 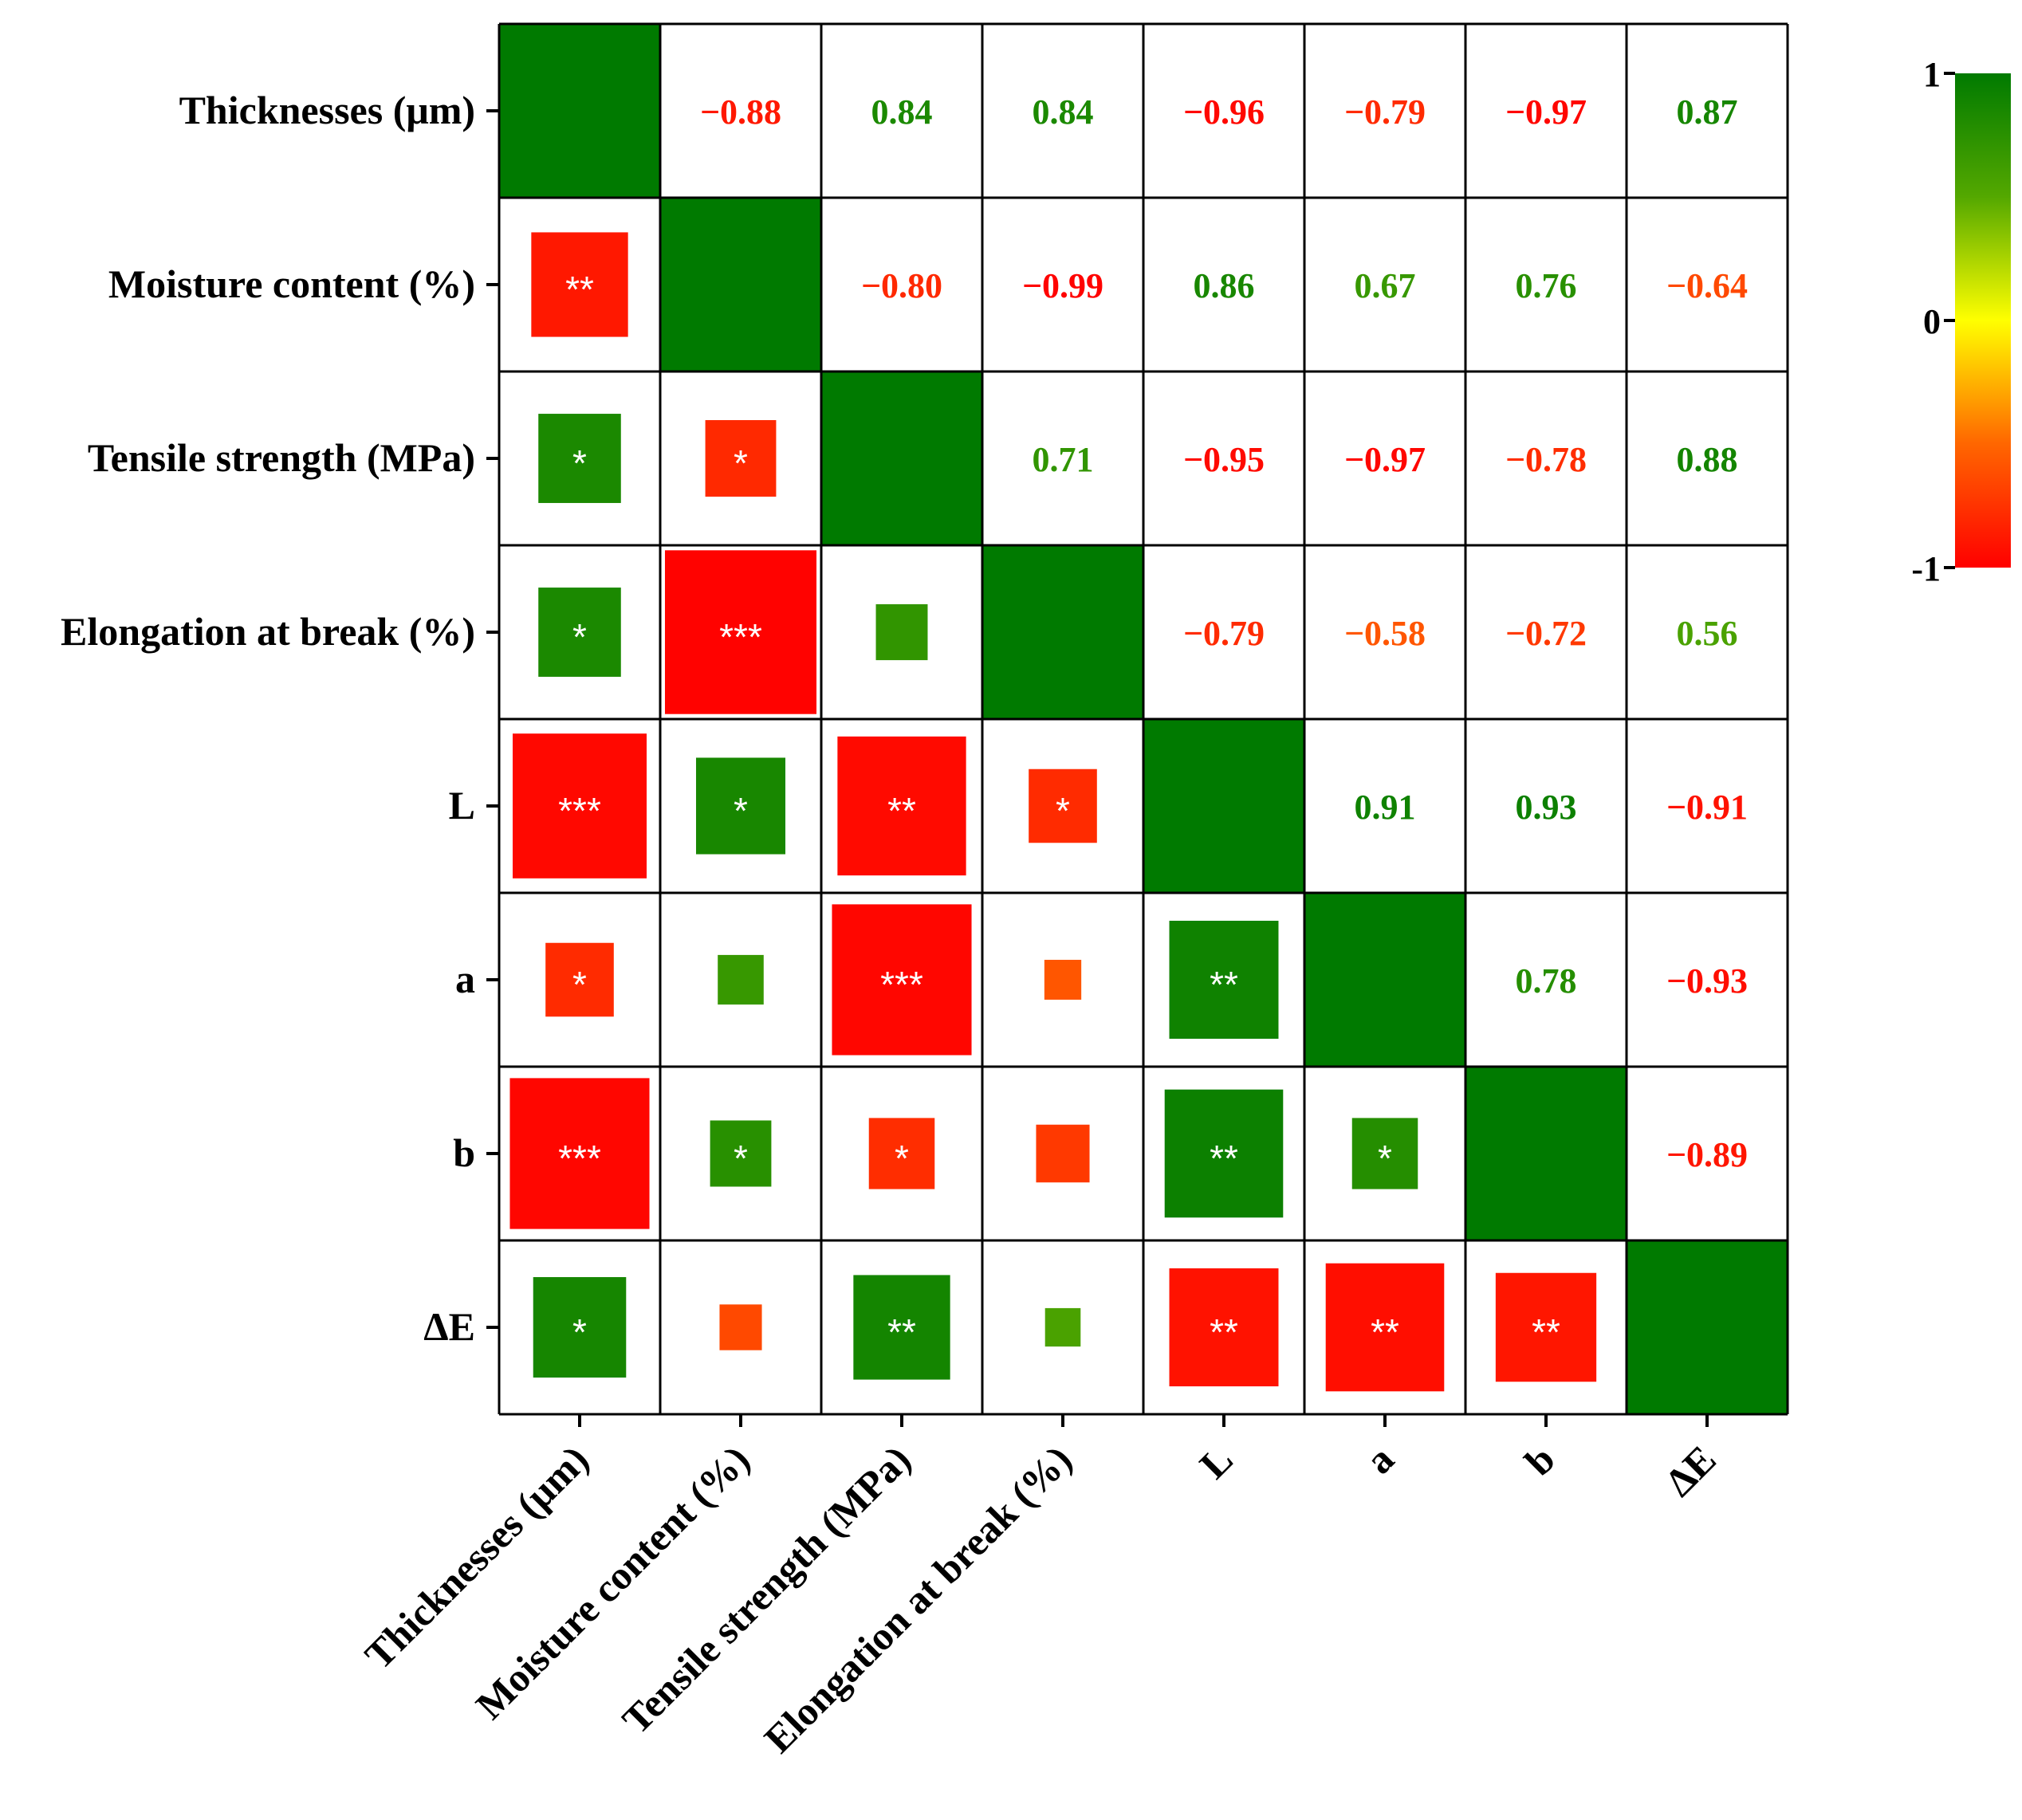 I want to click on correlation-value-label: −0.95, so click(x=1224, y=459).